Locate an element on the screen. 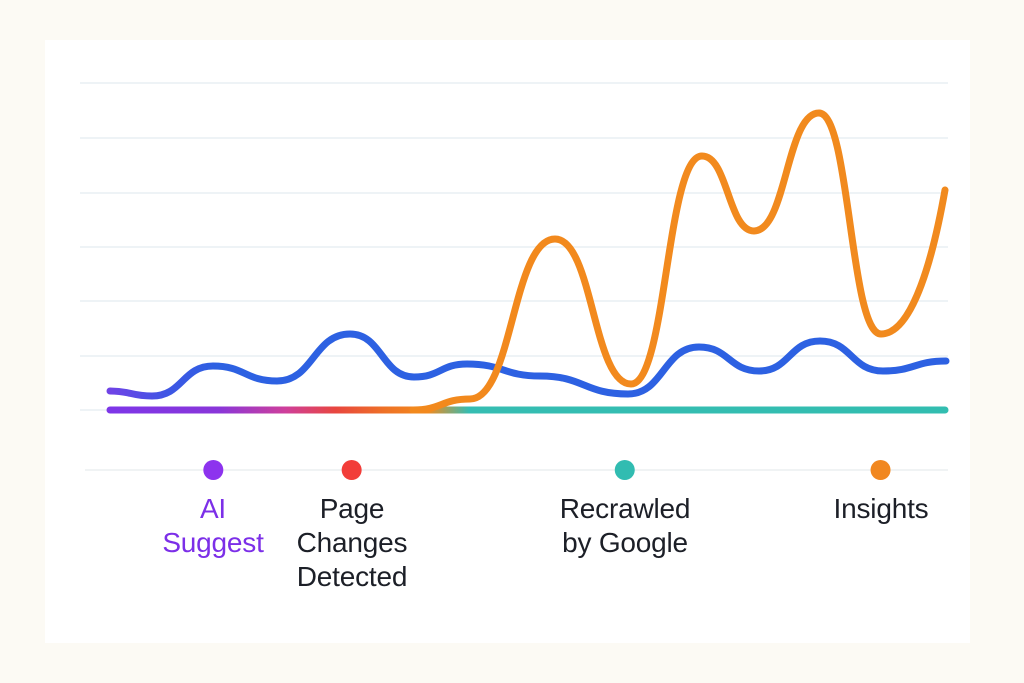 This screenshot has height=683, width=1024. page-changes-dot-icon is located at coordinates (352, 470).